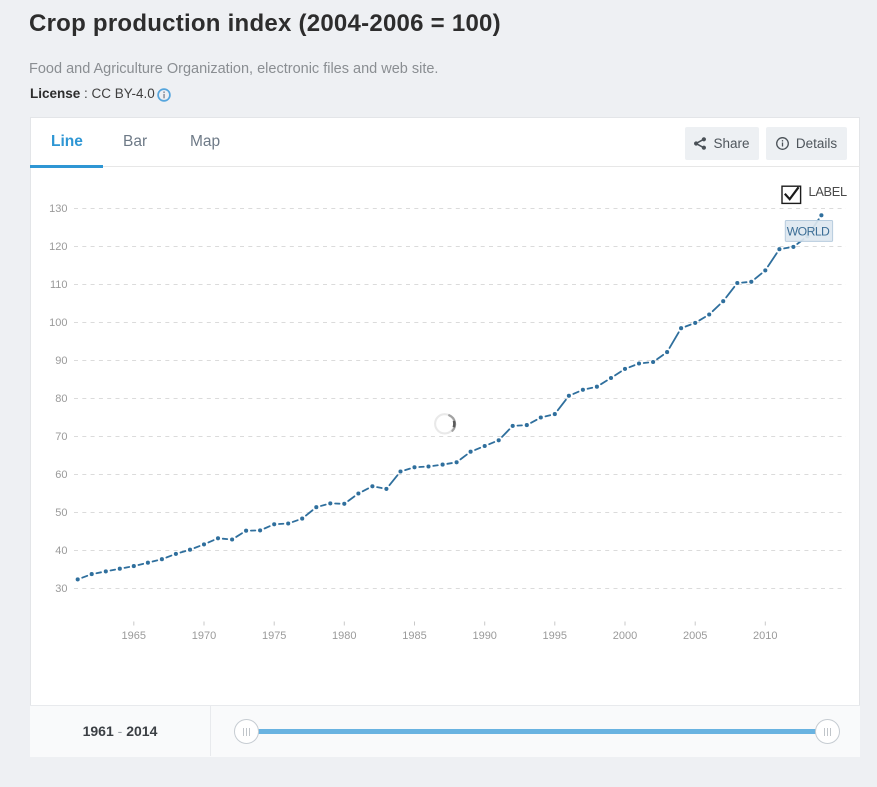 This screenshot has height=787, width=877. Describe the element at coordinates (61, 437) in the screenshot. I see `svg-text: 70` at that location.